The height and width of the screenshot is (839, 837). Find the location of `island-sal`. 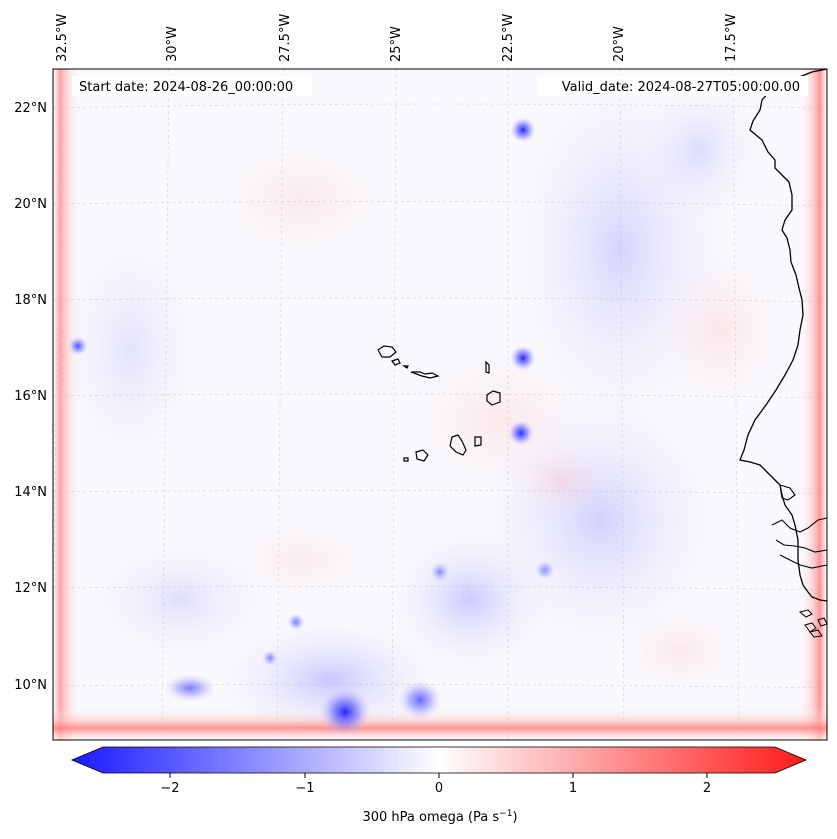

island-sal is located at coordinates (487, 367).